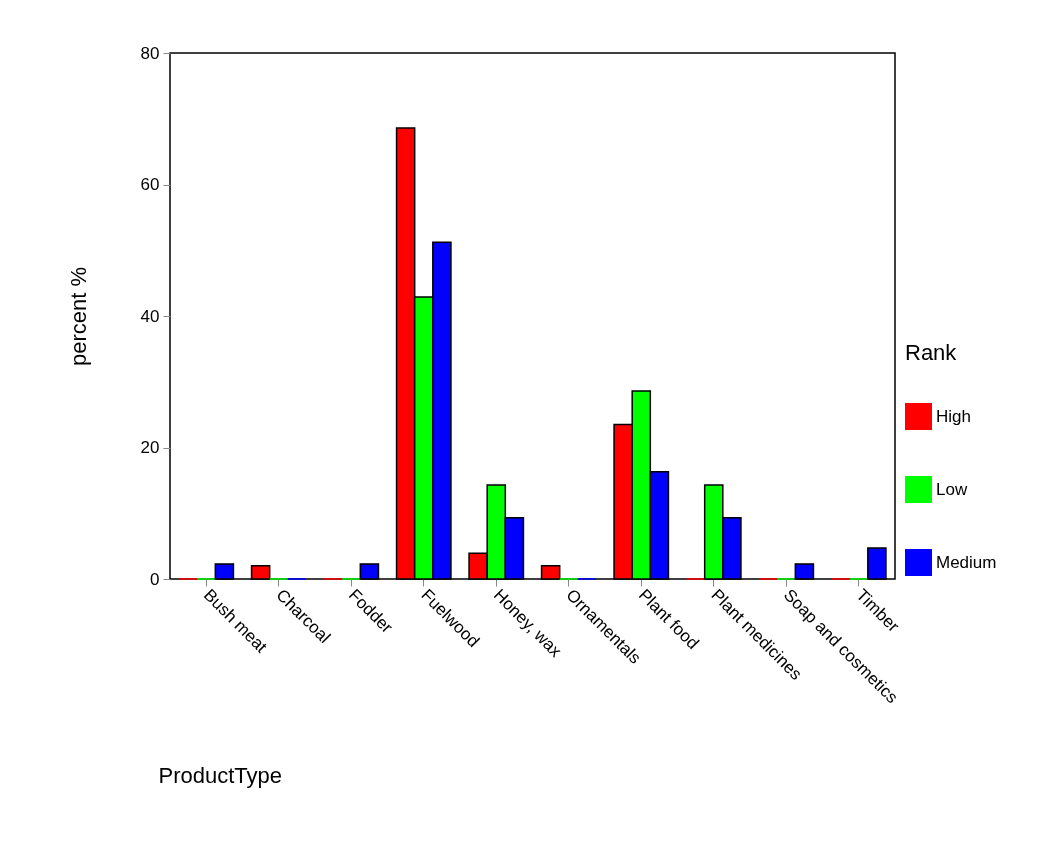  I want to click on y-tick-label: 0, so click(155, 579).